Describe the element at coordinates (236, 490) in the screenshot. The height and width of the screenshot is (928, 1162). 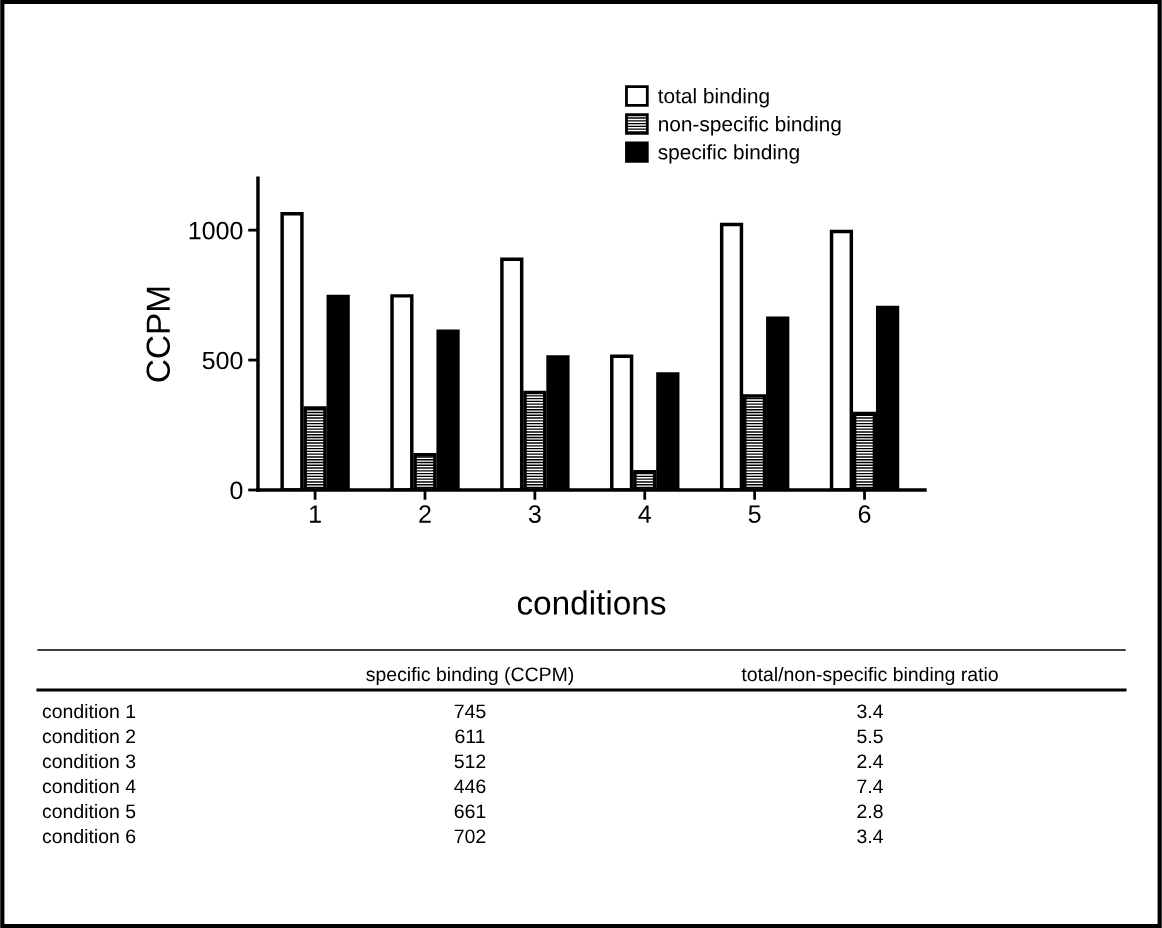
I see `y-tick-label: 0` at that location.